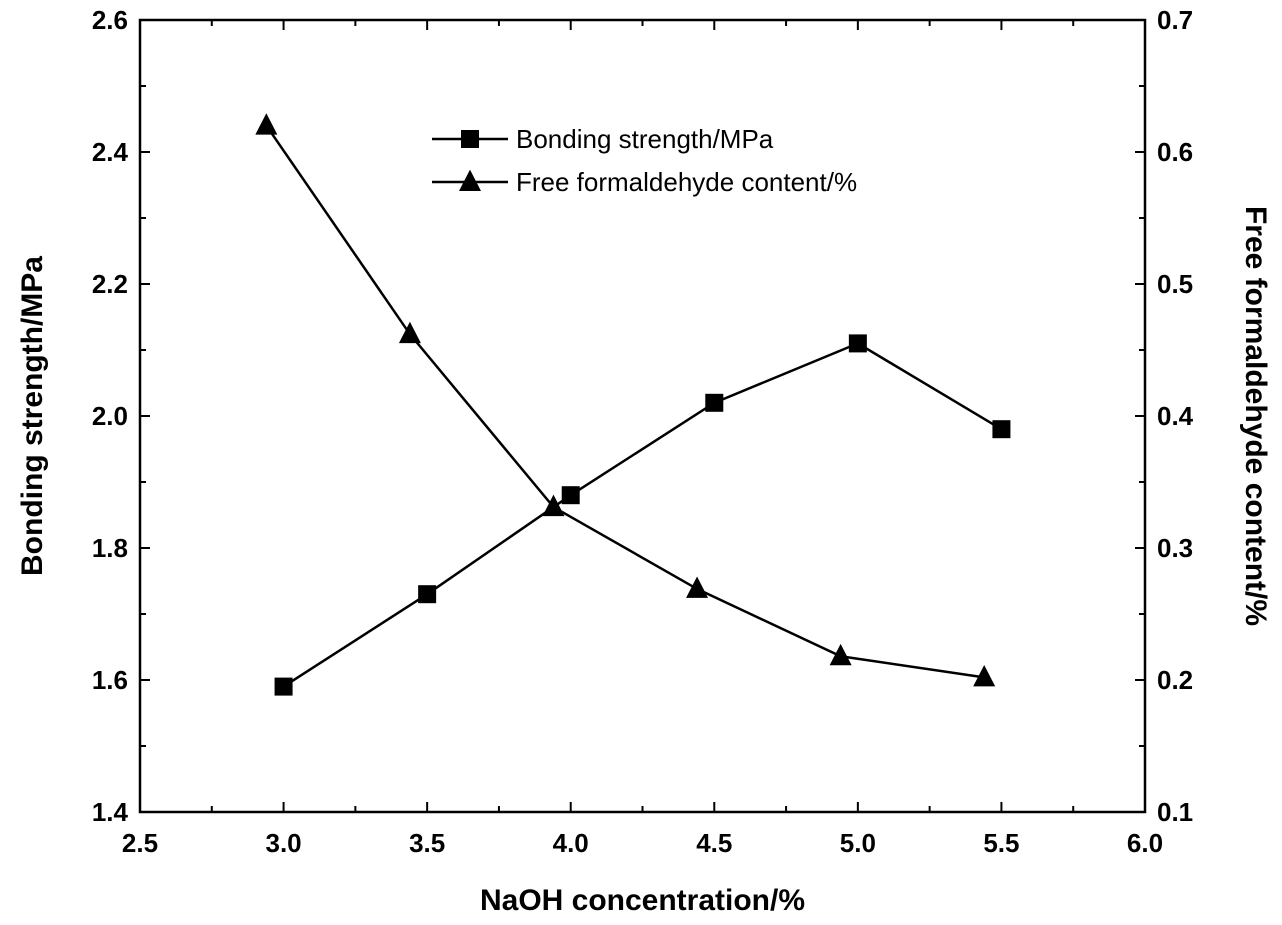 Image resolution: width=1282 pixels, height=925 pixels. Describe the element at coordinates (32, 416) in the screenshot. I see `y-left-axis-title: Bonding strength/MPa` at that location.